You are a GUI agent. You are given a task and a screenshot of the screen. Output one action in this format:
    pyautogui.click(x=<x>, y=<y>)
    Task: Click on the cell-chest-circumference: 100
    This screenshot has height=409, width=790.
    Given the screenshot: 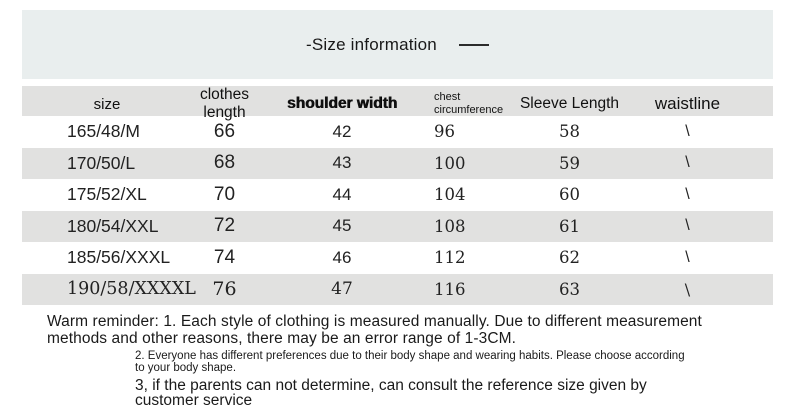 What is the action you would take?
    pyautogui.click(x=450, y=163)
    